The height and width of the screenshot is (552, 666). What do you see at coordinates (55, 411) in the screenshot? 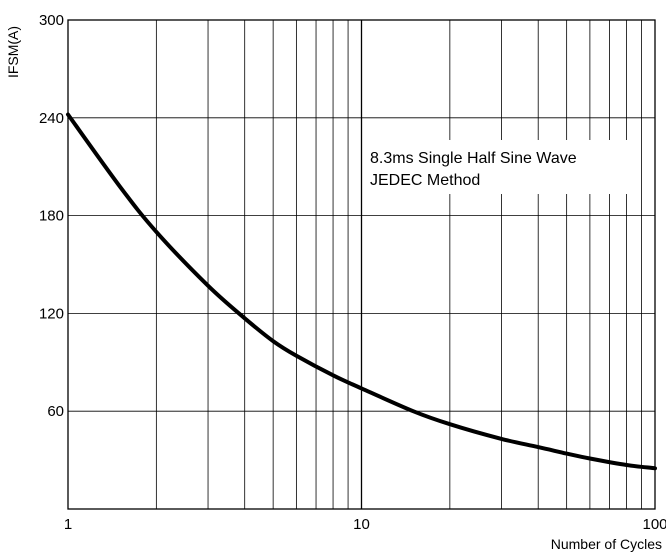
I see `y-tick-label: 60` at bounding box center [55, 411].